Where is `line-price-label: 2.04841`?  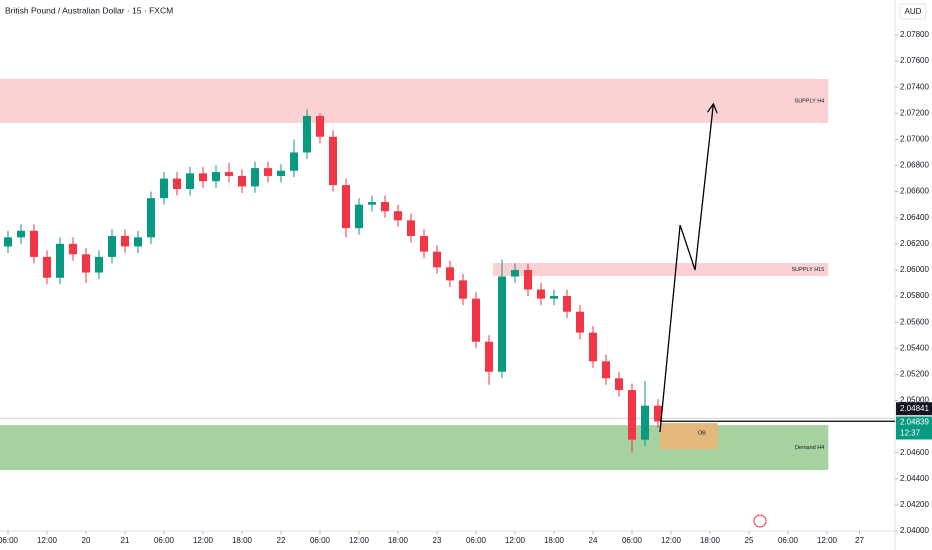
line-price-label: 2.04841 is located at coordinates (914, 408).